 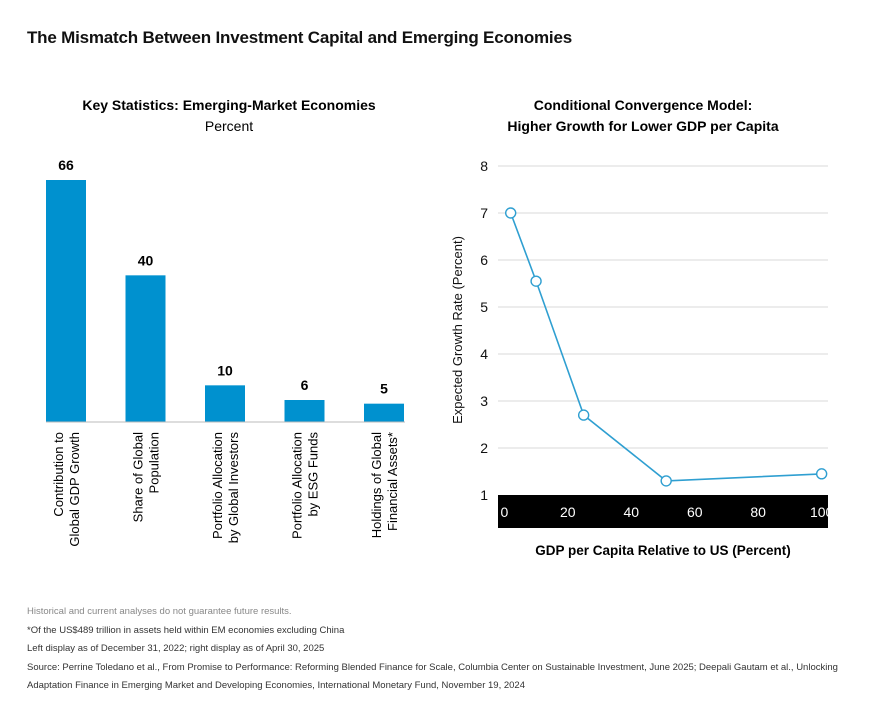 What do you see at coordinates (58, 474) in the screenshot?
I see `bar-category-label-1-line-1: Contribution to` at bounding box center [58, 474].